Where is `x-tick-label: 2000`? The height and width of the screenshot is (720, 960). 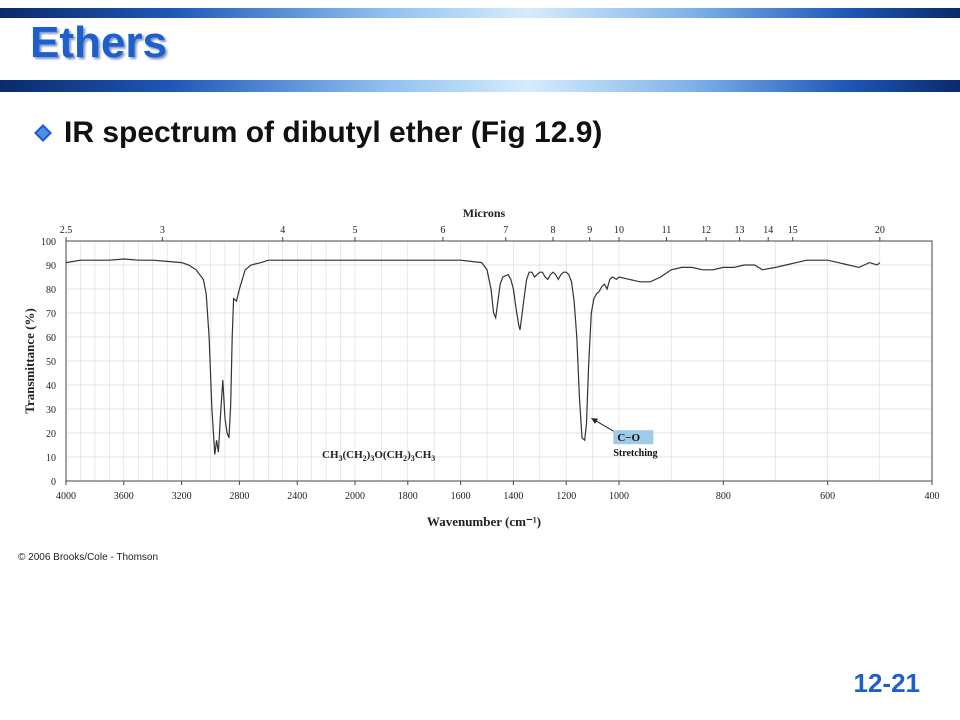
x-tick-label: 2000 is located at coordinates (355, 496).